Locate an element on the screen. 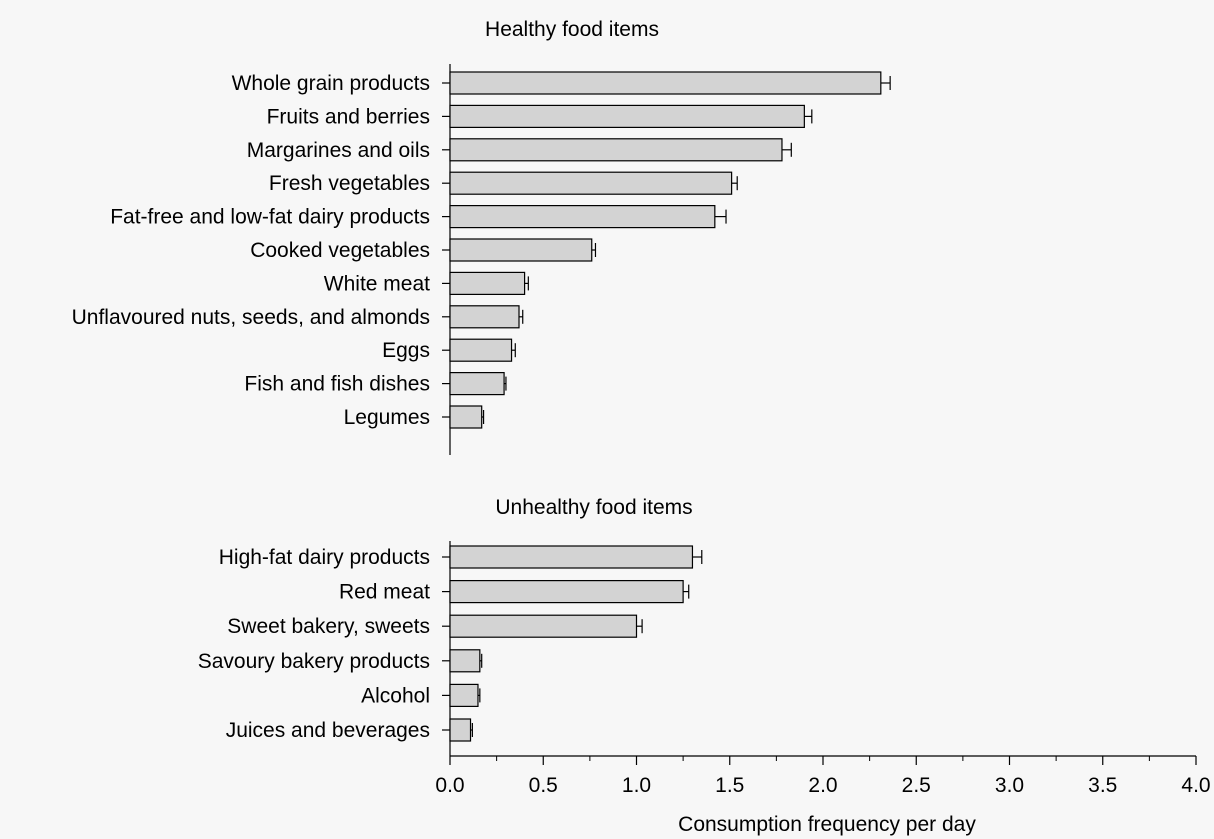 The height and width of the screenshot is (839, 1214). bar-whole-grain-products is located at coordinates (665, 83).